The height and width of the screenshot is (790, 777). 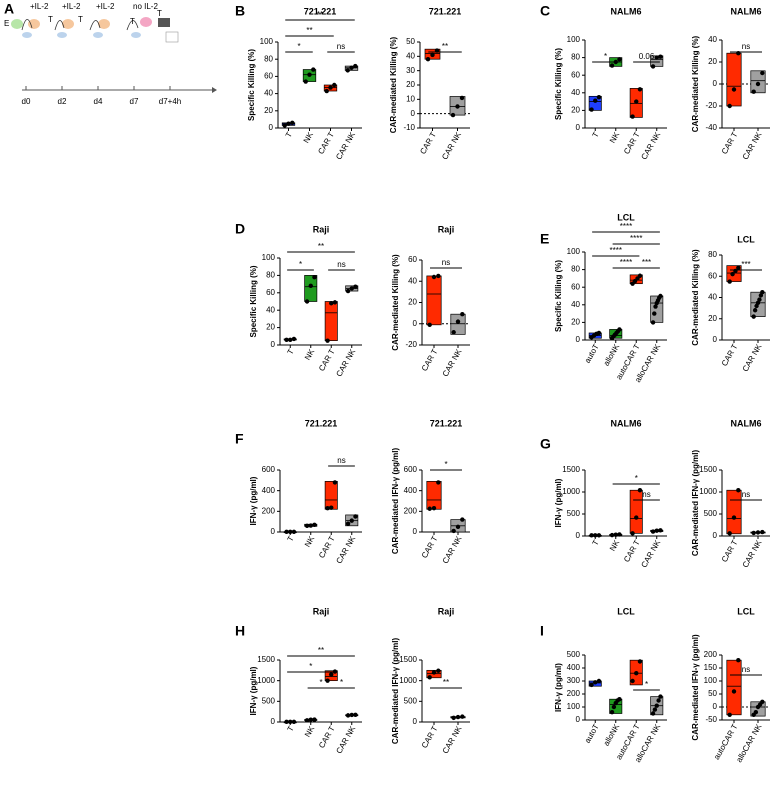 I want to click on transfer-arrows, so click(x=80, y=25).